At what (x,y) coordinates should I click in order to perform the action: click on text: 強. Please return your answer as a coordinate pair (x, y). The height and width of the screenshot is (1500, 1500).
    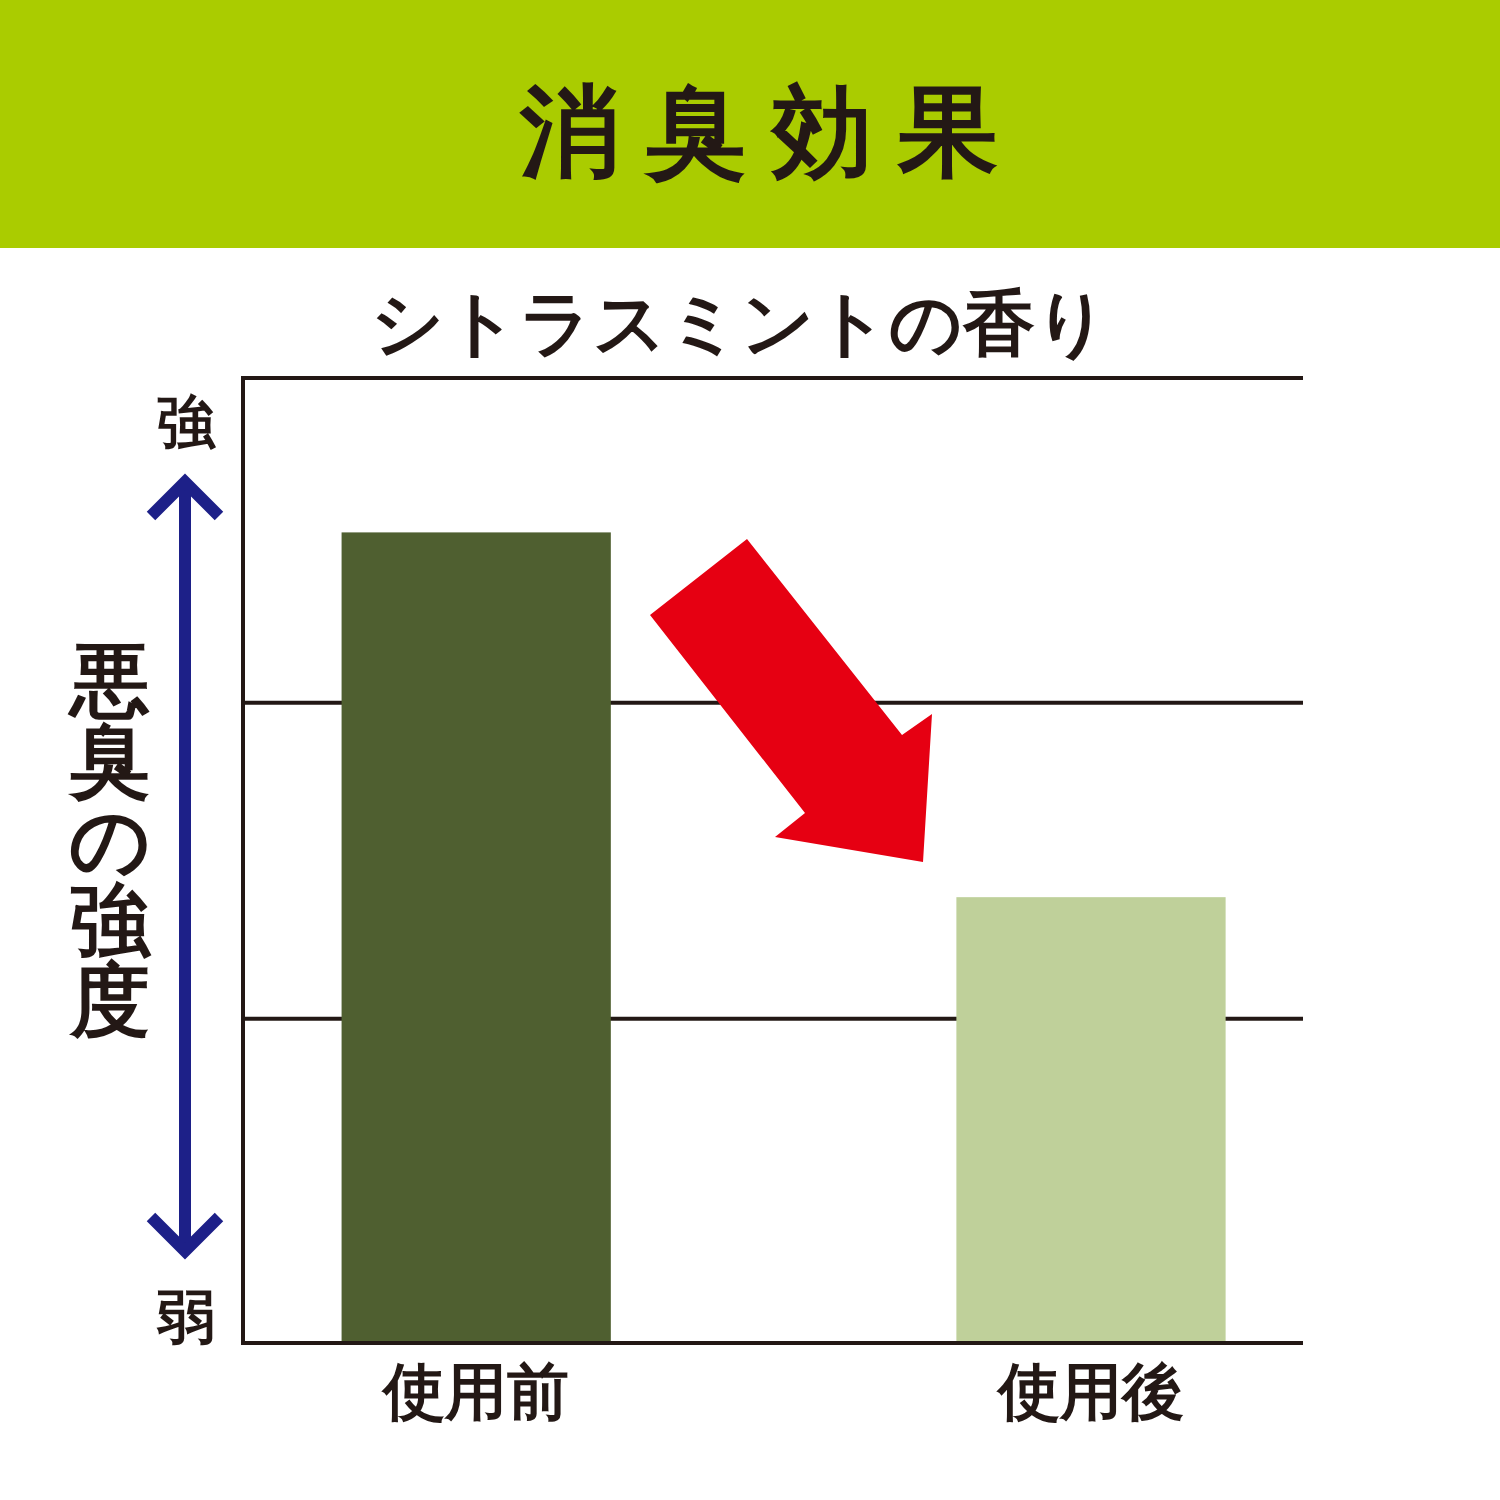
    Looking at the image, I should click on (187, 422).